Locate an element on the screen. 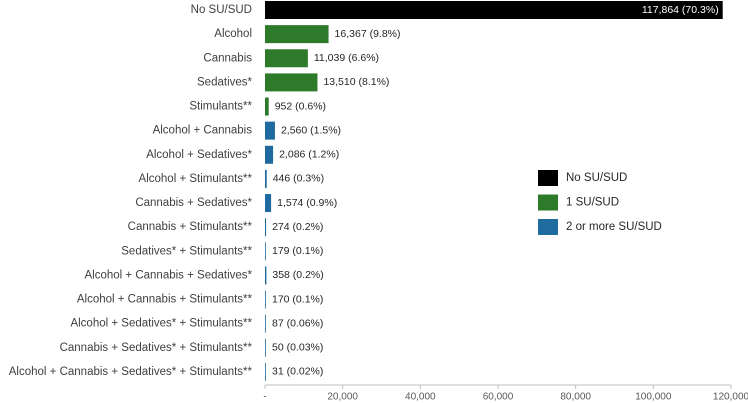 This screenshot has height=403, width=748. y-tick-label: Sedatives* + Stimulants** is located at coordinates (186, 251).